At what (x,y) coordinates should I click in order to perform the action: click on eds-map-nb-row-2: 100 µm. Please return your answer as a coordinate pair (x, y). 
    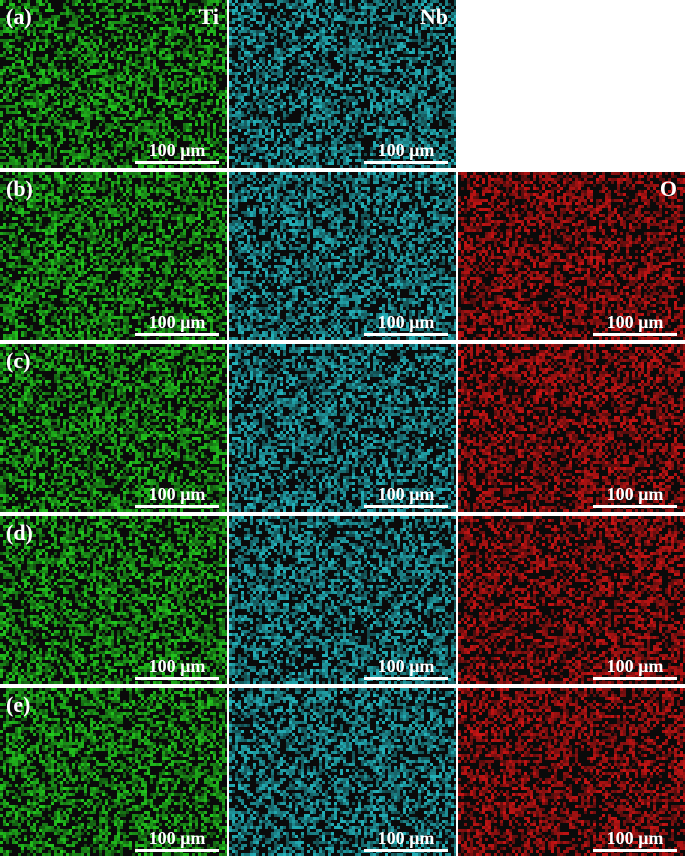
    Looking at the image, I should click on (342, 428).